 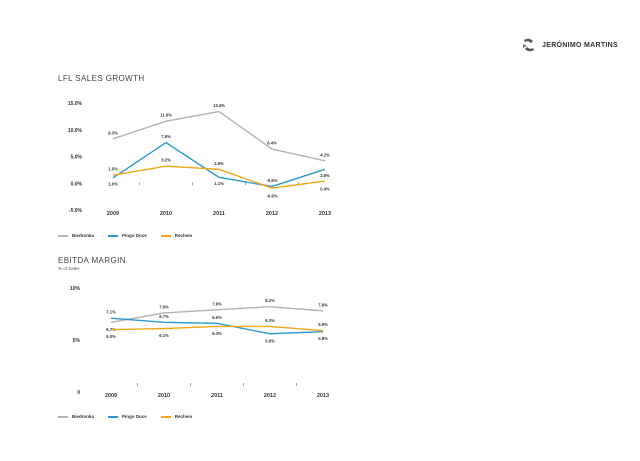 What do you see at coordinates (325, 154) in the screenshot?
I see `data-label: 4.2%` at bounding box center [325, 154].